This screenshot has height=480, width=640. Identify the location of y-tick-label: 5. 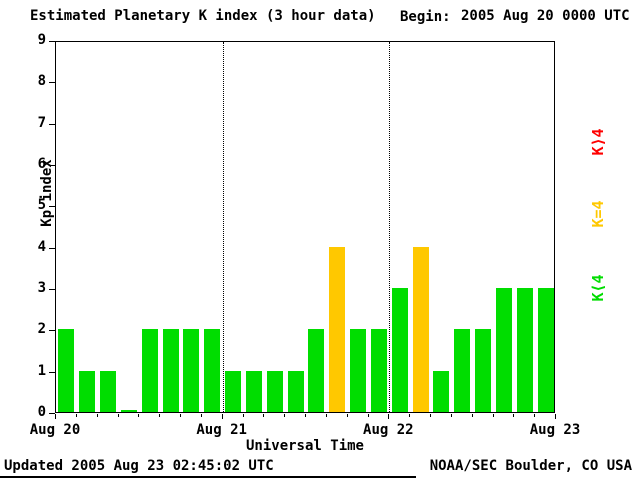
(41, 205).